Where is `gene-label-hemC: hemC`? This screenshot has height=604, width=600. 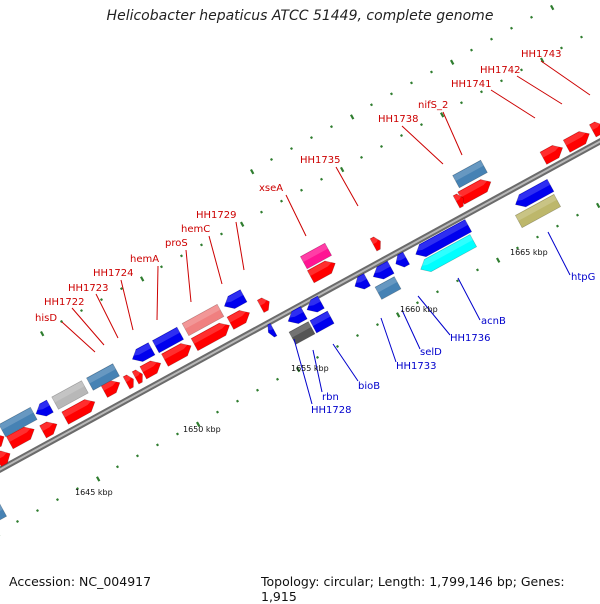
gene-label-hemC: hemC is located at coordinates (195, 229).